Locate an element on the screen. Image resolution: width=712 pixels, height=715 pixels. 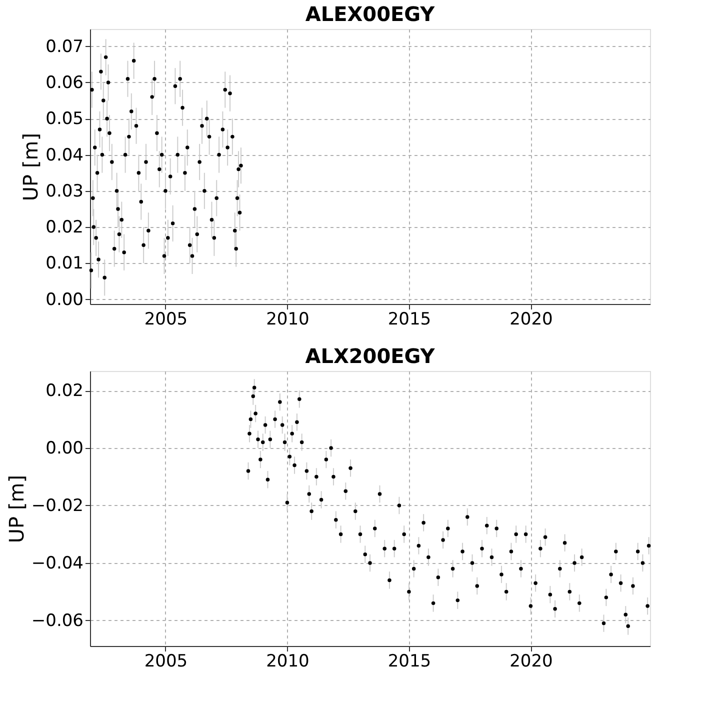
y-tick-label: 0.03 is located at coordinates (65, 191).